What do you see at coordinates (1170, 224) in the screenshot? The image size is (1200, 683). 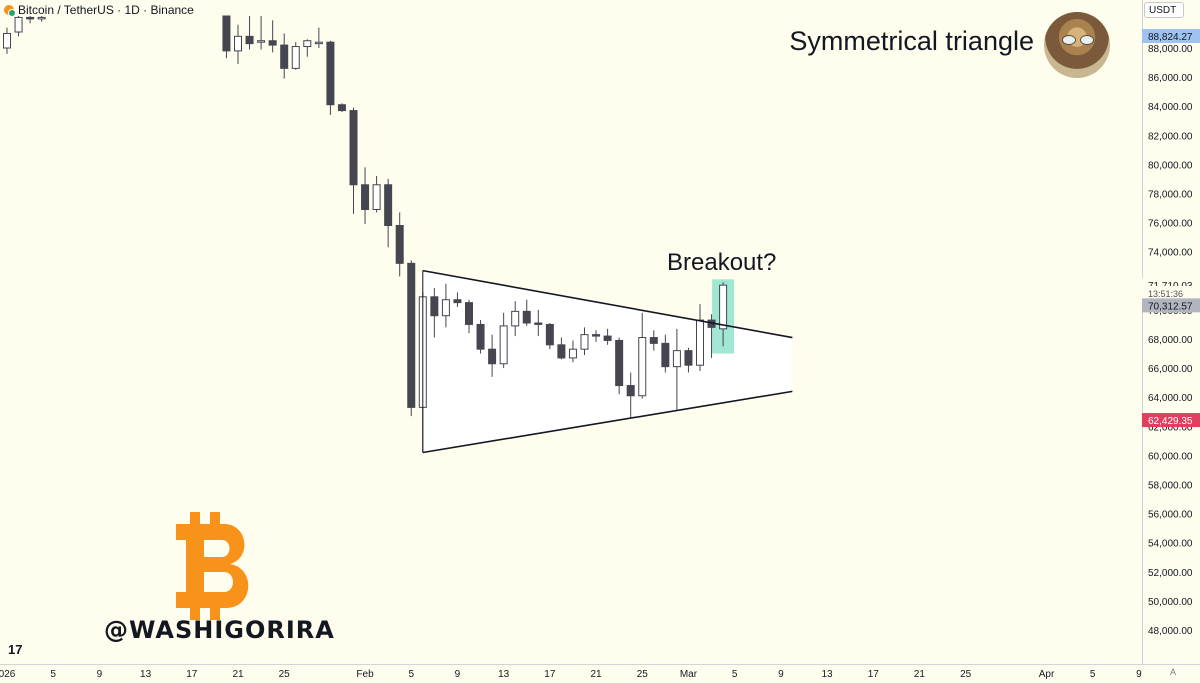 I see `price-tick-label: 76,000.00` at bounding box center [1170, 224].